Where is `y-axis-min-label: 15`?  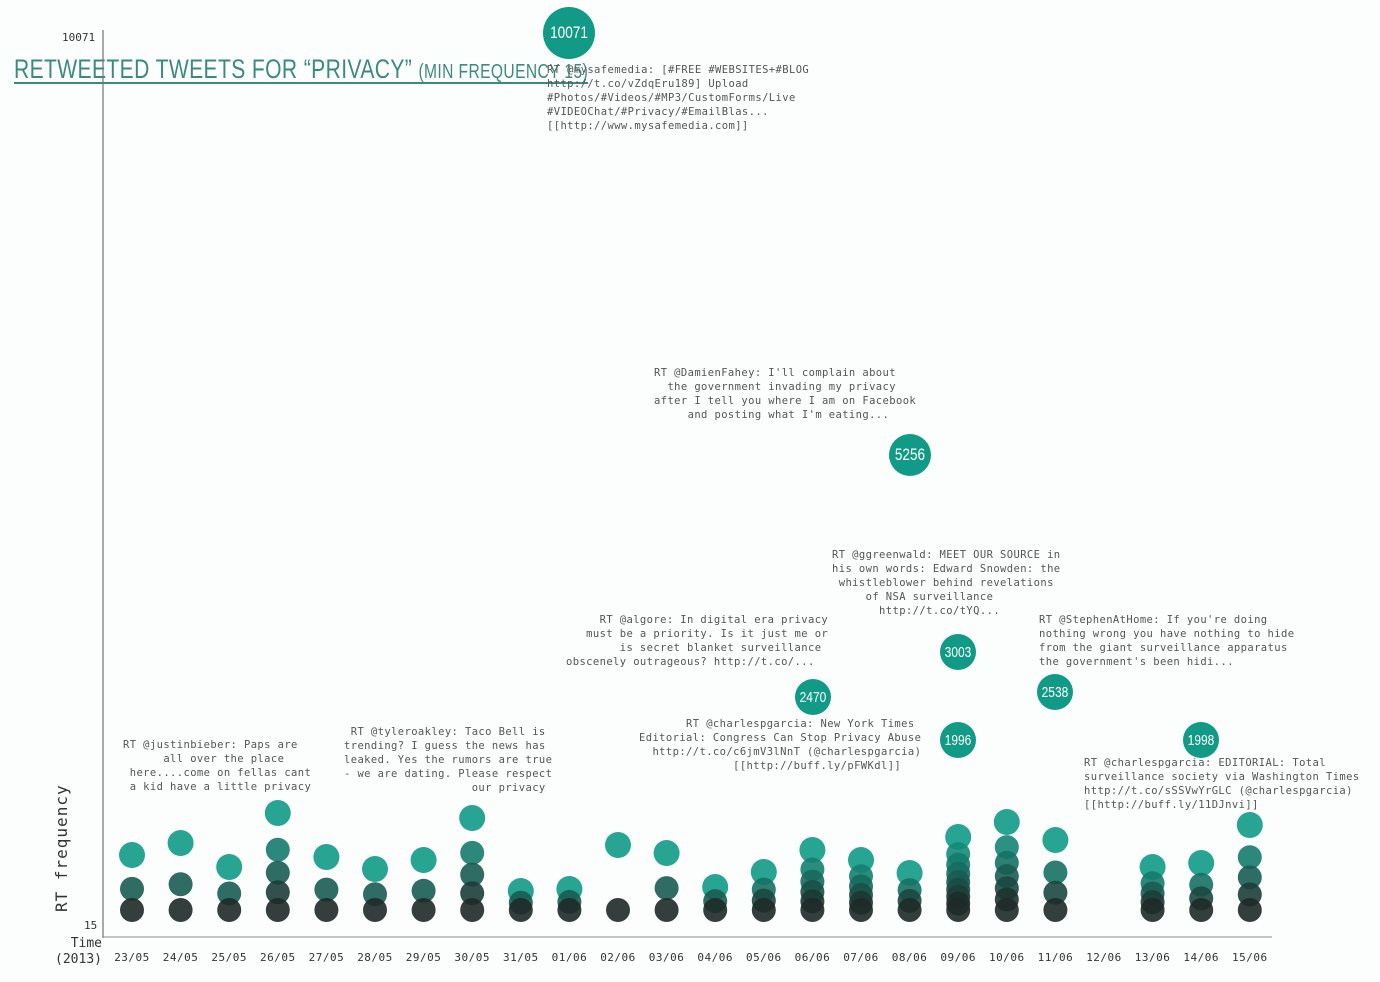
y-axis-min-label: 15 is located at coordinates (91, 925).